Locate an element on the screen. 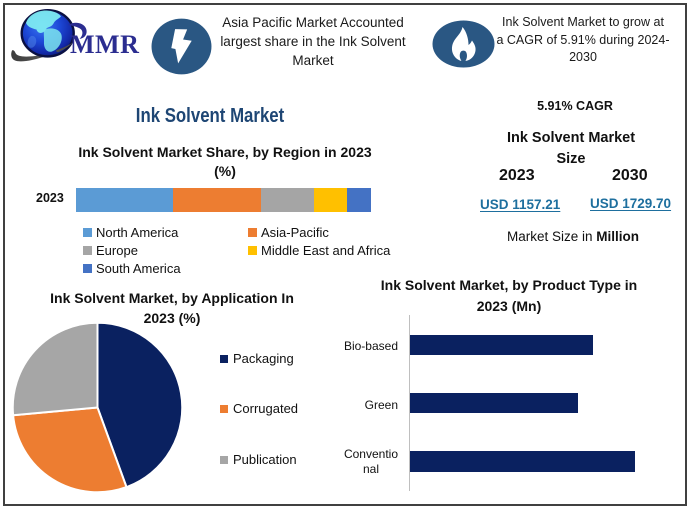 This screenshot has height=512, width=692. svg-text: MMR is located at coordinates (104, 44).